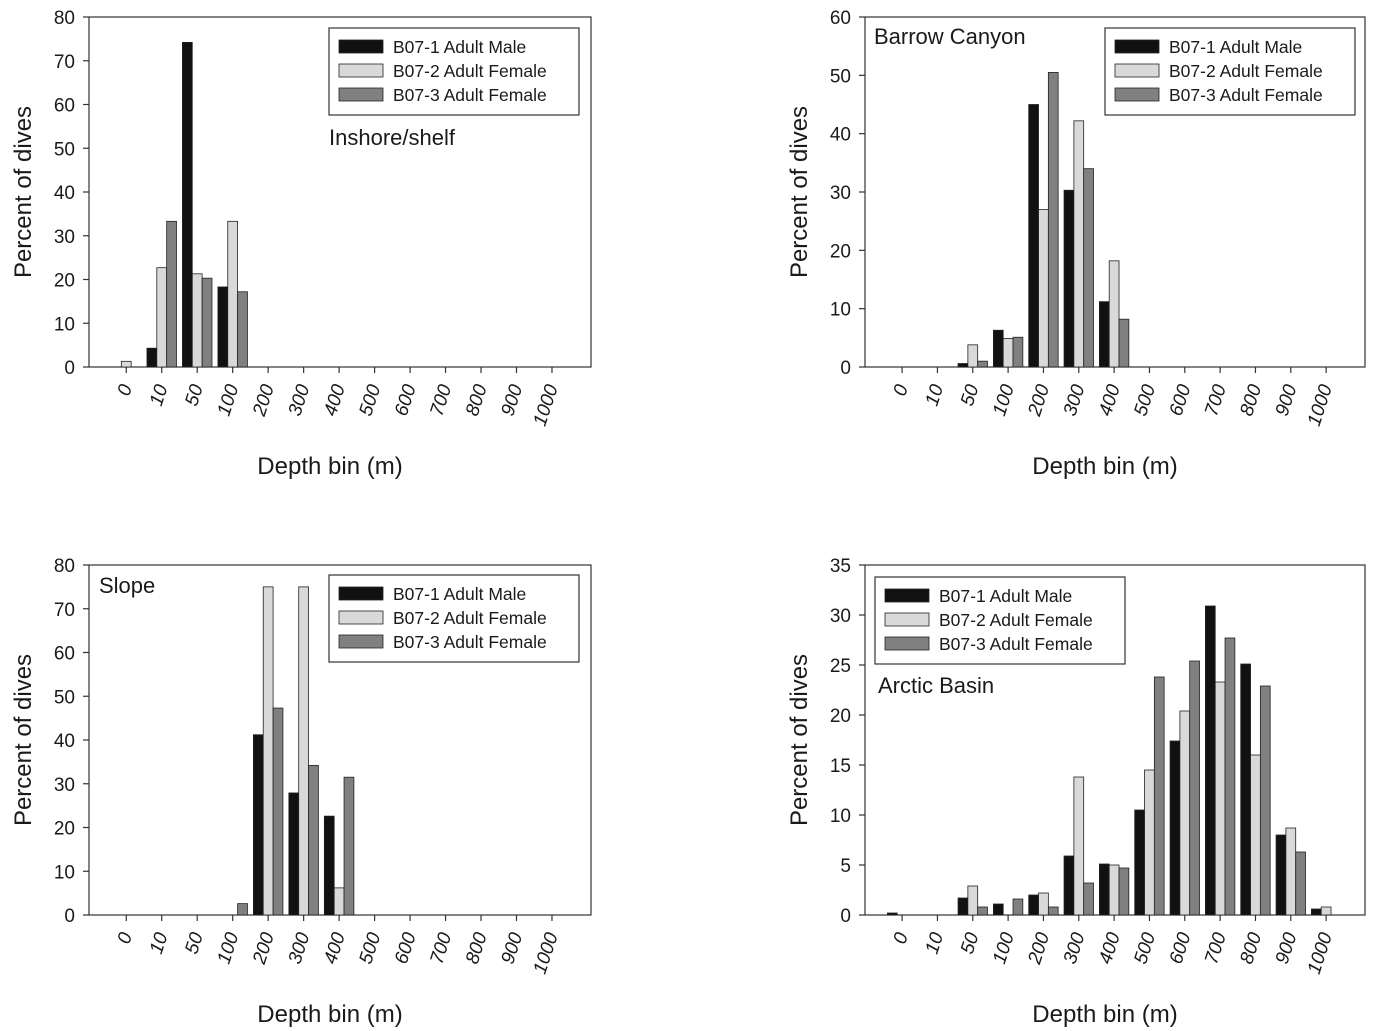 The image size is (1374, 1031). Describe the element at coordinates (845, 866) in the screenshot. I see `y-tick-label: 5` at that location.